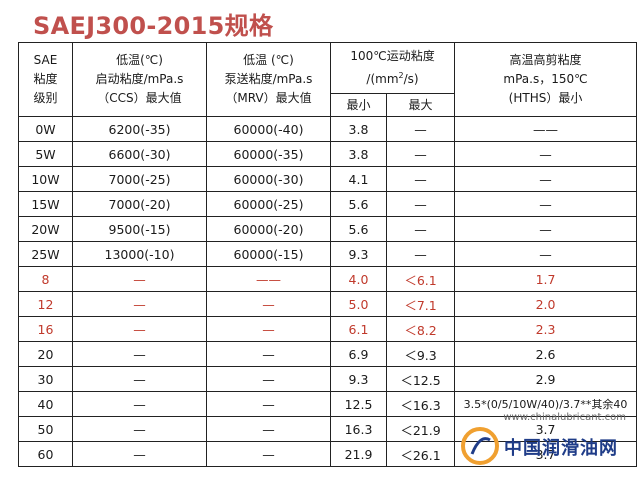 Image resolution: width=640 pixels, height=480 pixels. I want to click on cell-ccs: 7000(-20), so click(139, 204).